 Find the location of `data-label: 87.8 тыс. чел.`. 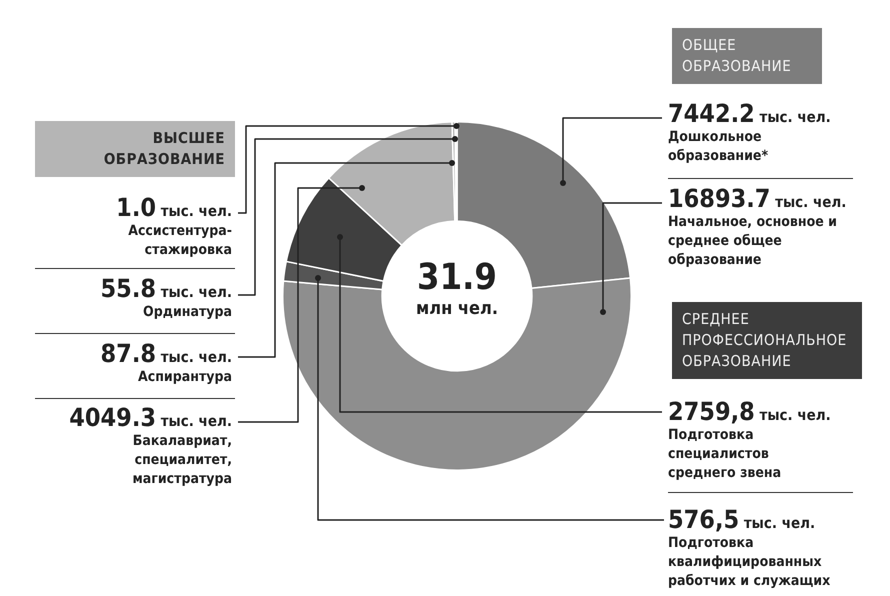

data-label: 87.8 тыс. чел. is located at coordinates (166, 353).